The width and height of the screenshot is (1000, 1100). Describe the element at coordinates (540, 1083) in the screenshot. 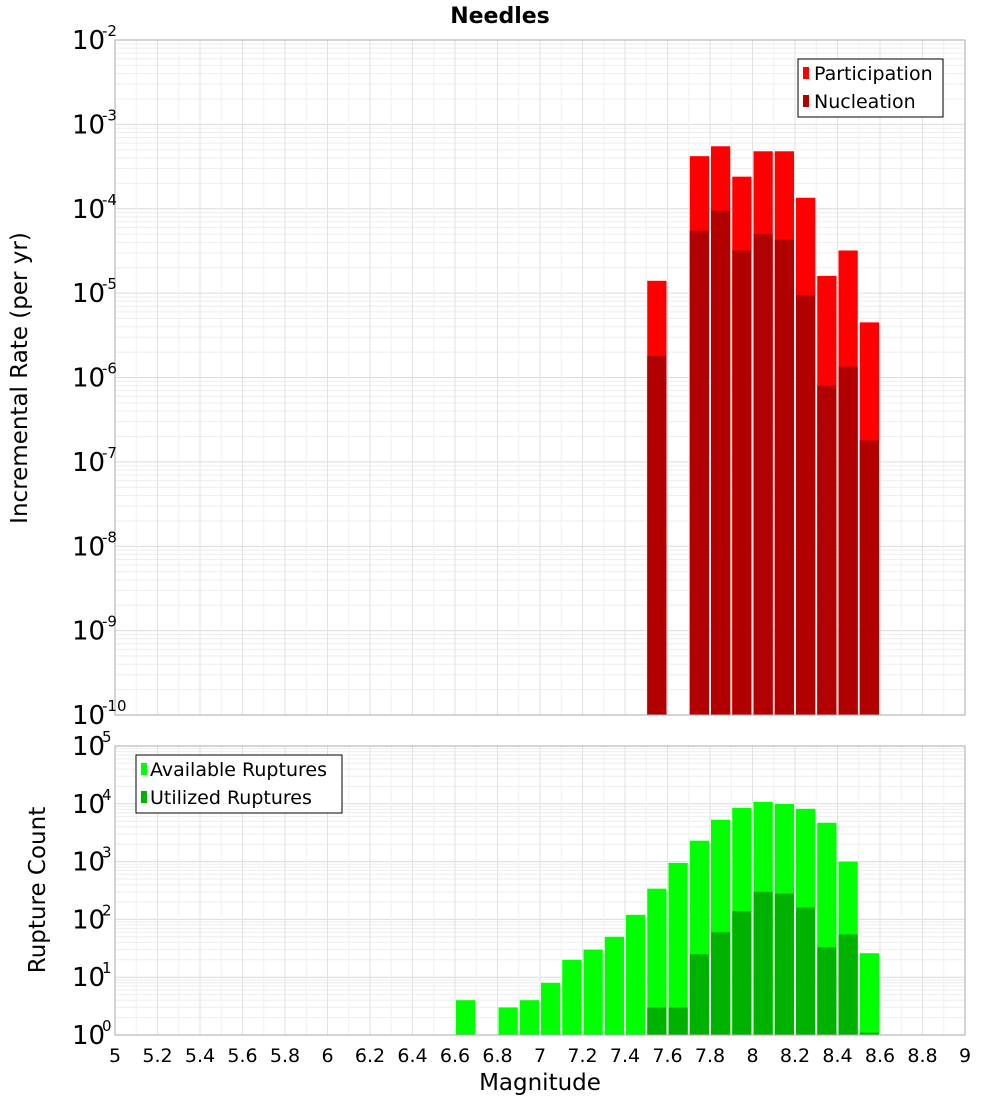

I see `x-axis-label: Magnitude` at that location.